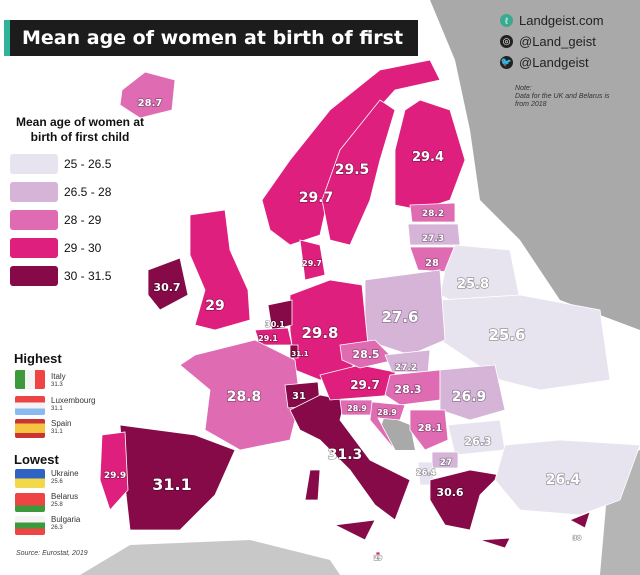 Image resolution: width=640 pixels, height=575 pixels. Describe the element at coordinates (88, 275) in the screenshot. I see `legend-bin-label: 30 - 31.5` at that location.